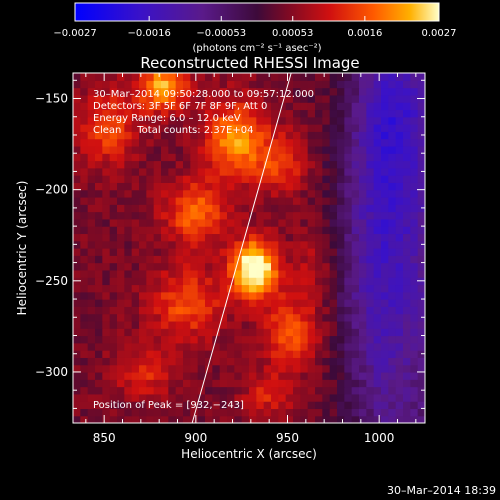 This screenshot has width=500, height=500. Describe the element at coordinates (292, 33) in the screenshot. I see `colorbar-tick-label: 0.00053` at that location.